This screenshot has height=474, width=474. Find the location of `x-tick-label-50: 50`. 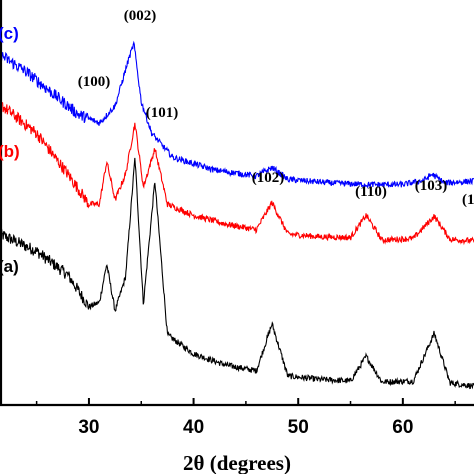

x-tick-label-50: 50 is located at coordinates (298, 427).